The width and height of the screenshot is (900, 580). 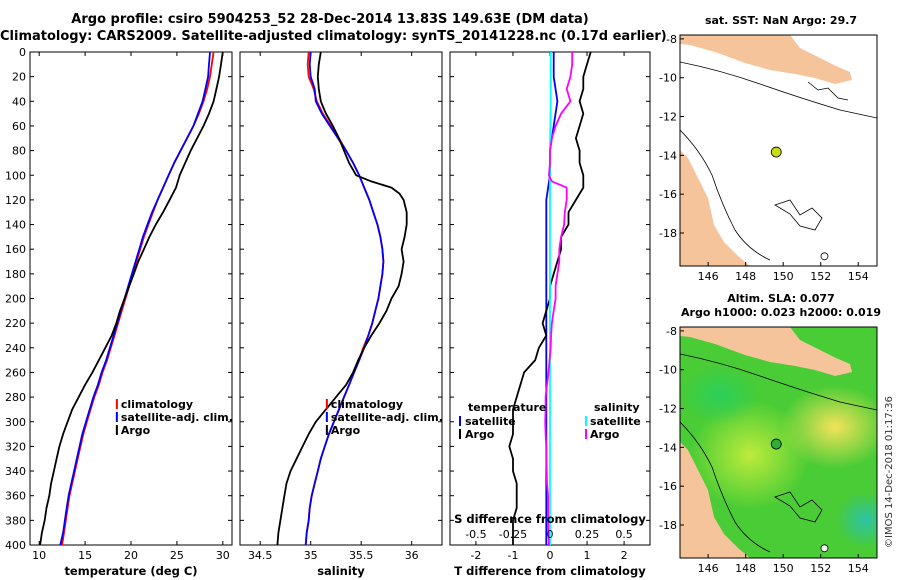 What do you see at coordinates (15, 545) in the screenshot?
I see `depth-tick-label: 400` at bounding box center [15, 545].